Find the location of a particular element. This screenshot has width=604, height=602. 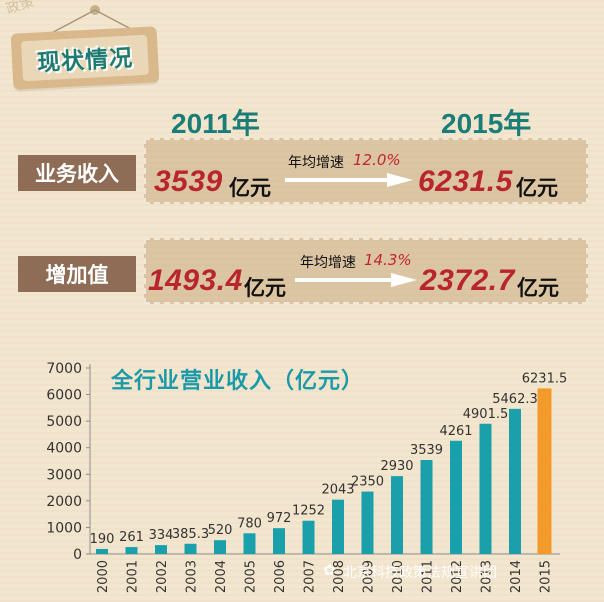

revenue-label-text: 业务收入 is located at coordinates (77, 174).